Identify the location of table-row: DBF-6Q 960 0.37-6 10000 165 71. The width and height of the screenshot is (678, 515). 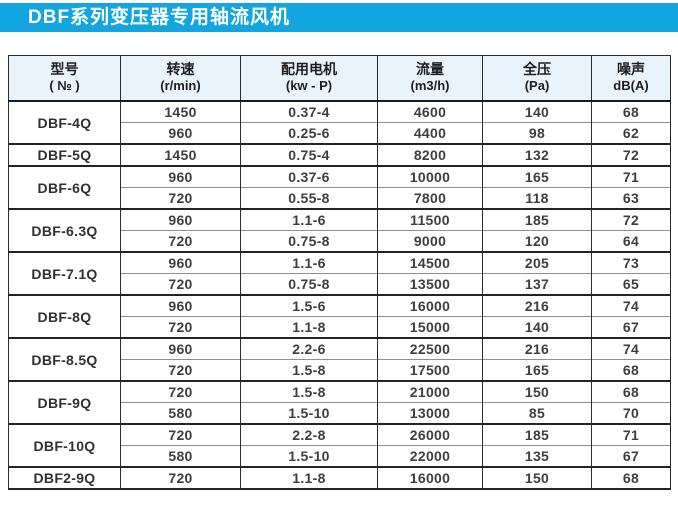
(339, 187).